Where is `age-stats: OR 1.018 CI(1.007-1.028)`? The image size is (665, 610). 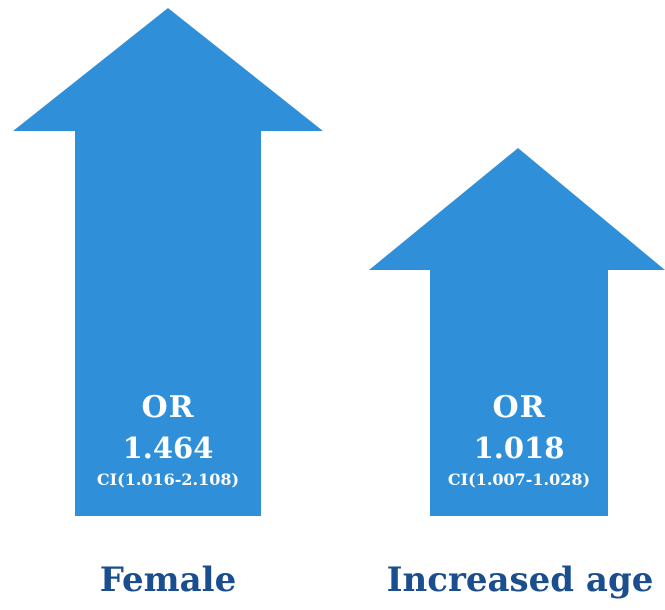
age-stats: OR 1.018 CI(1.007-1.028) is located at coordinates (519, 440).